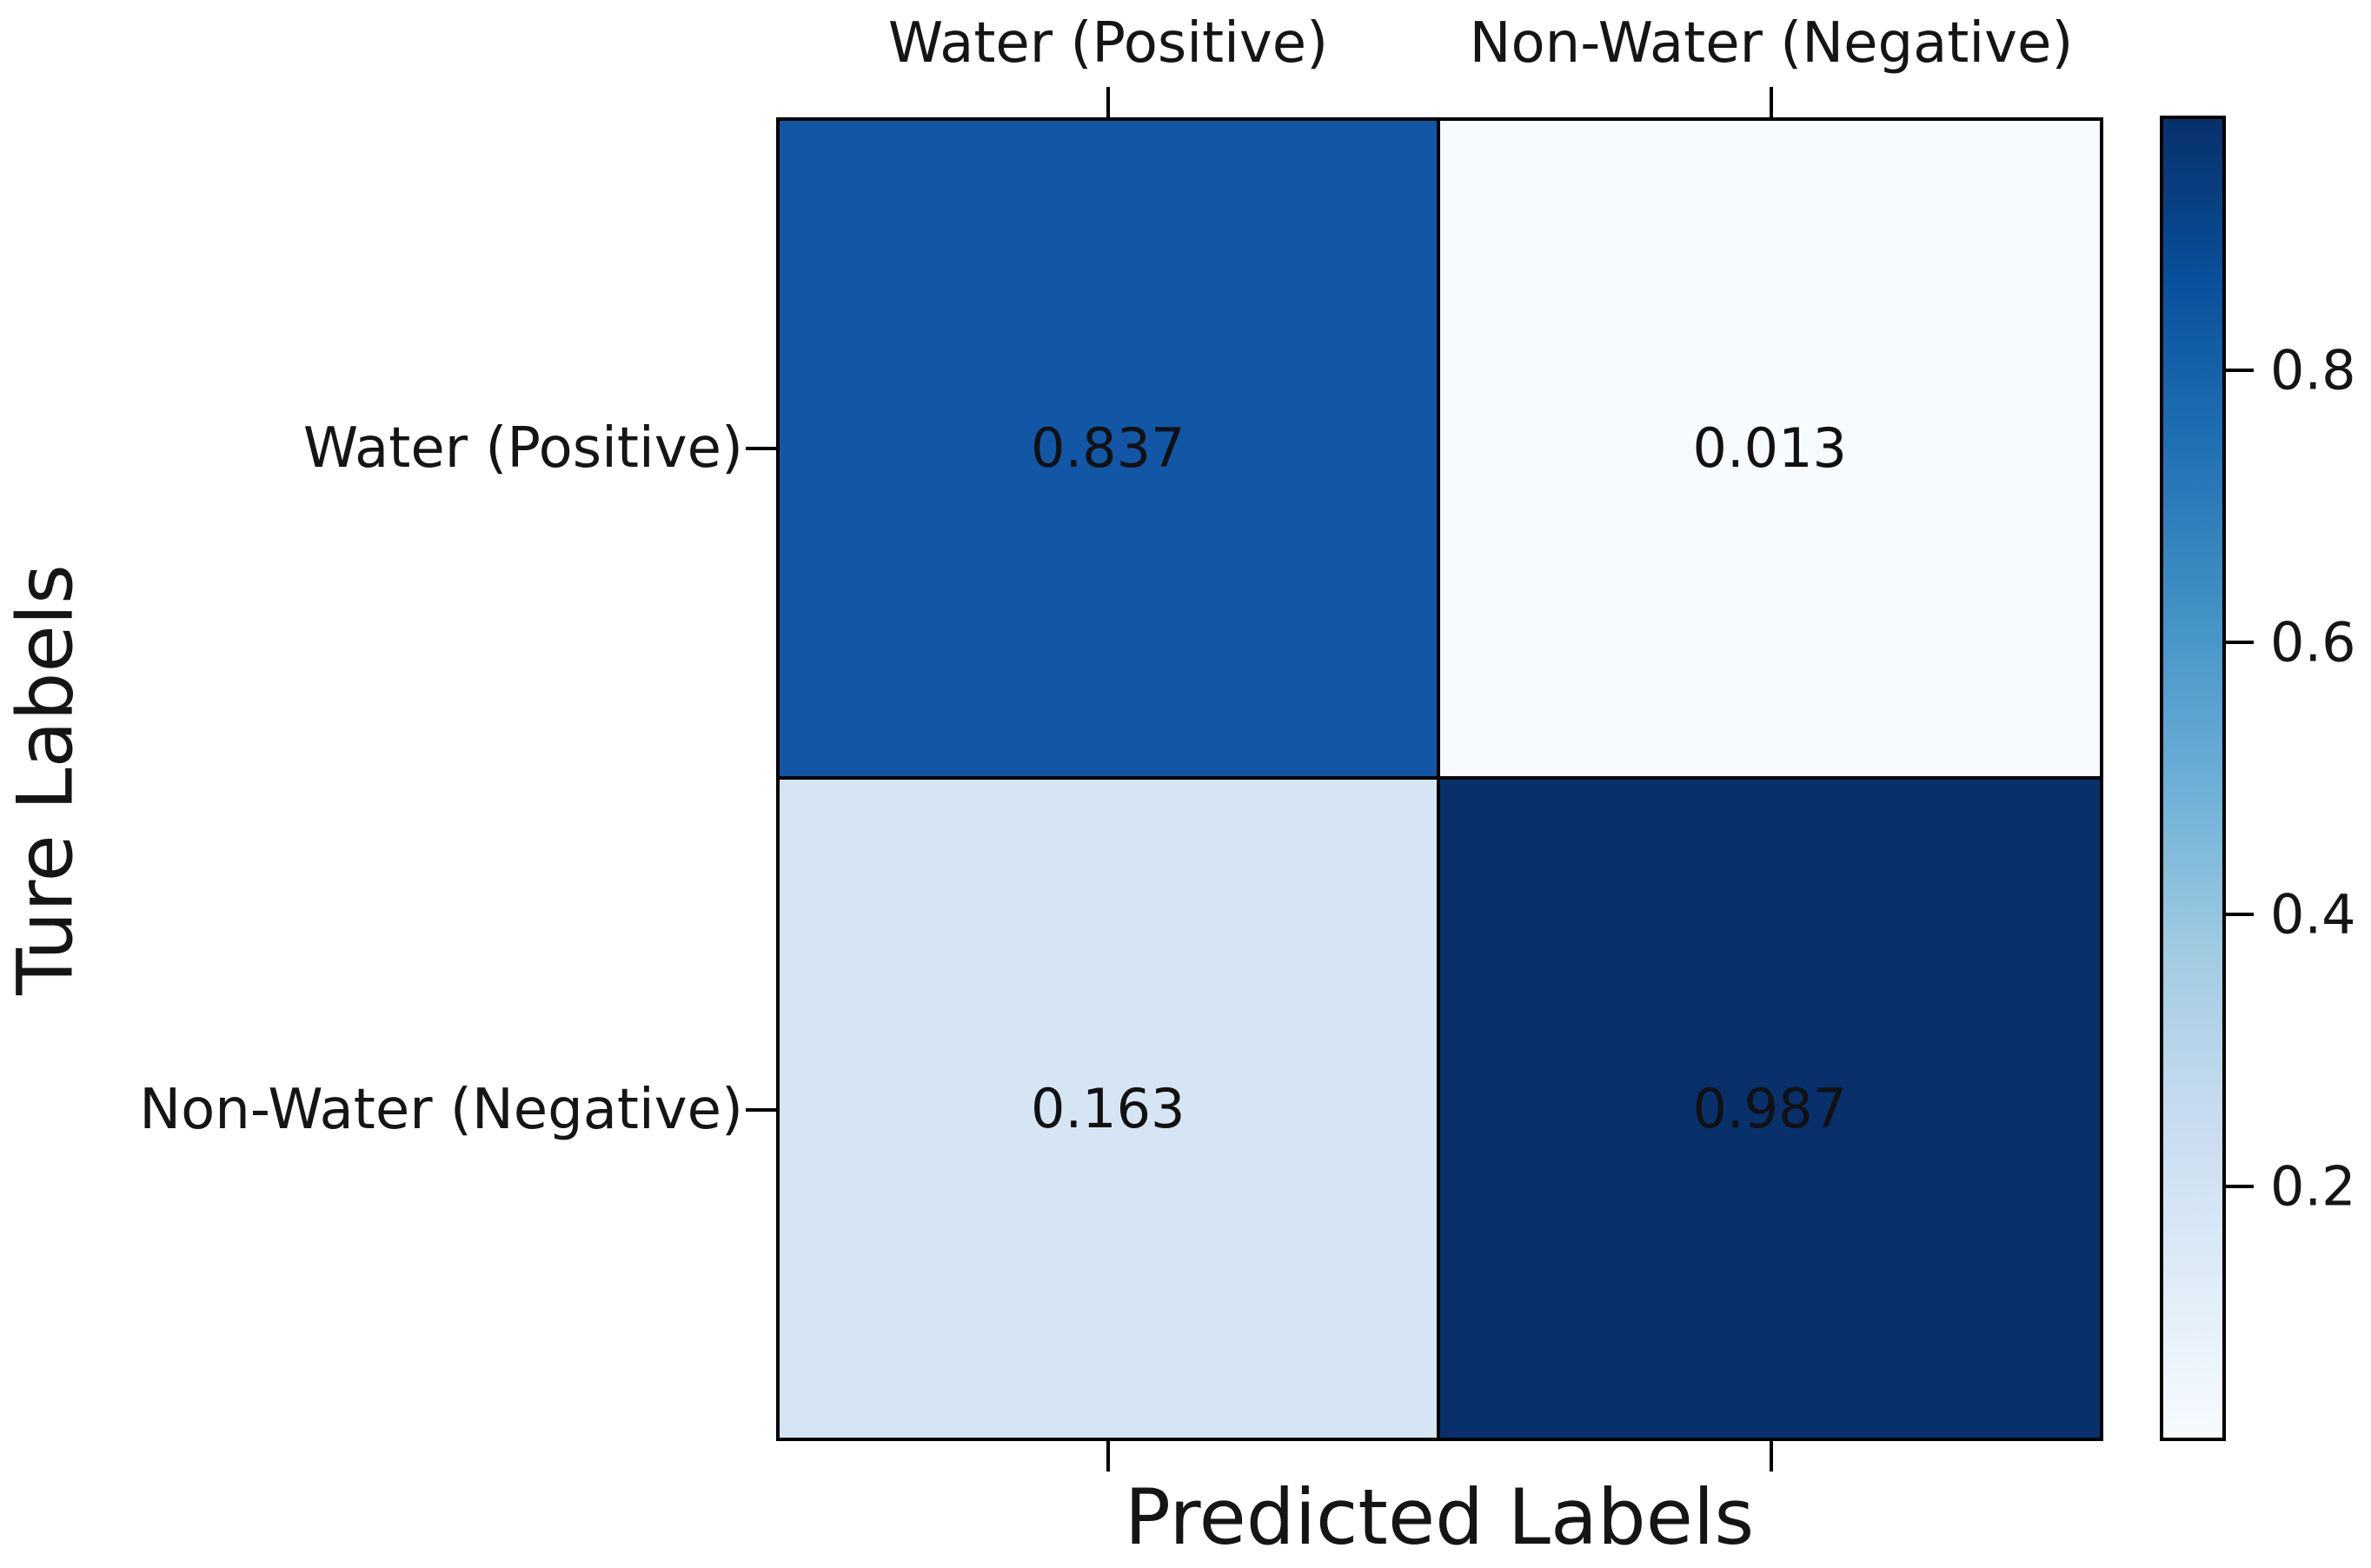 Image resolution: width=2371 pixels, height=1568 pixels. Describe the element at coordinates (441, 1110) in the screenshot. I see `y-tick-label-non-water-negative: Non-Water (Negative)` at that location.